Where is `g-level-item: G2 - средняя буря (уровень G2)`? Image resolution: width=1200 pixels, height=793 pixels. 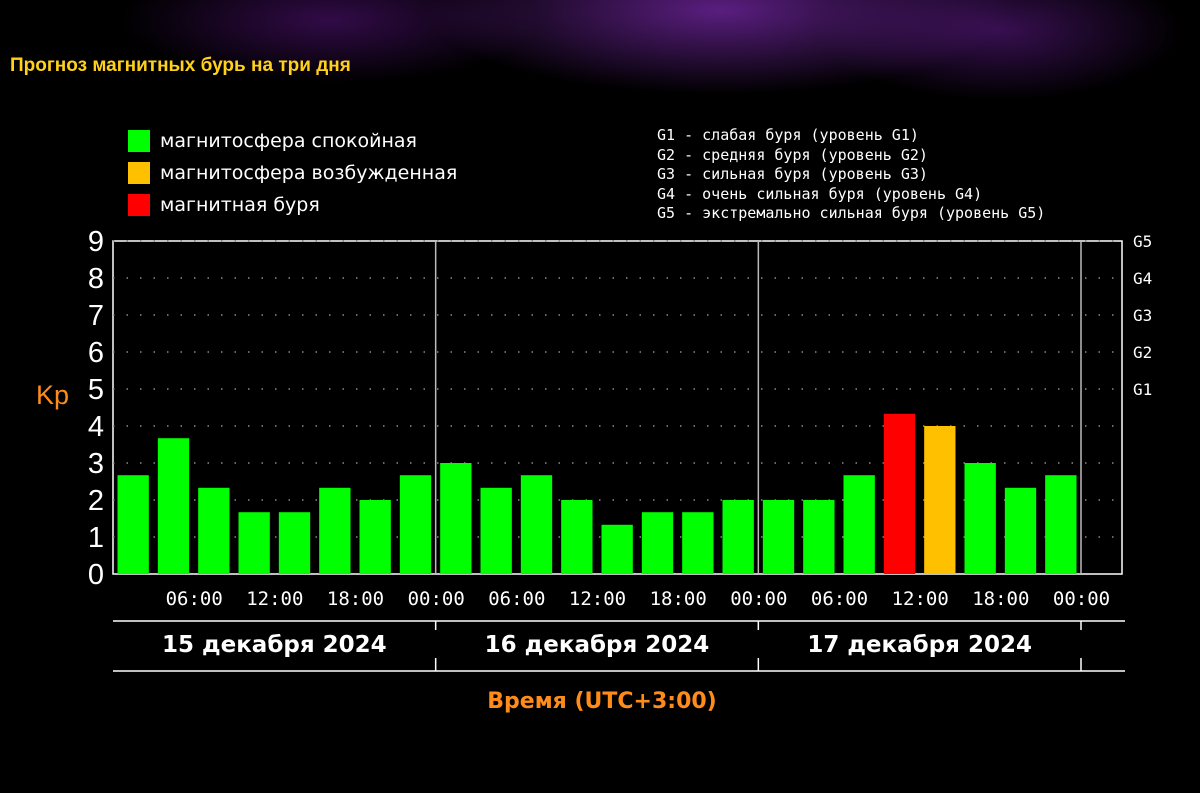
g-level-item: G2 - средняя буря (уровень G2) is located at coordinates (792, 154).